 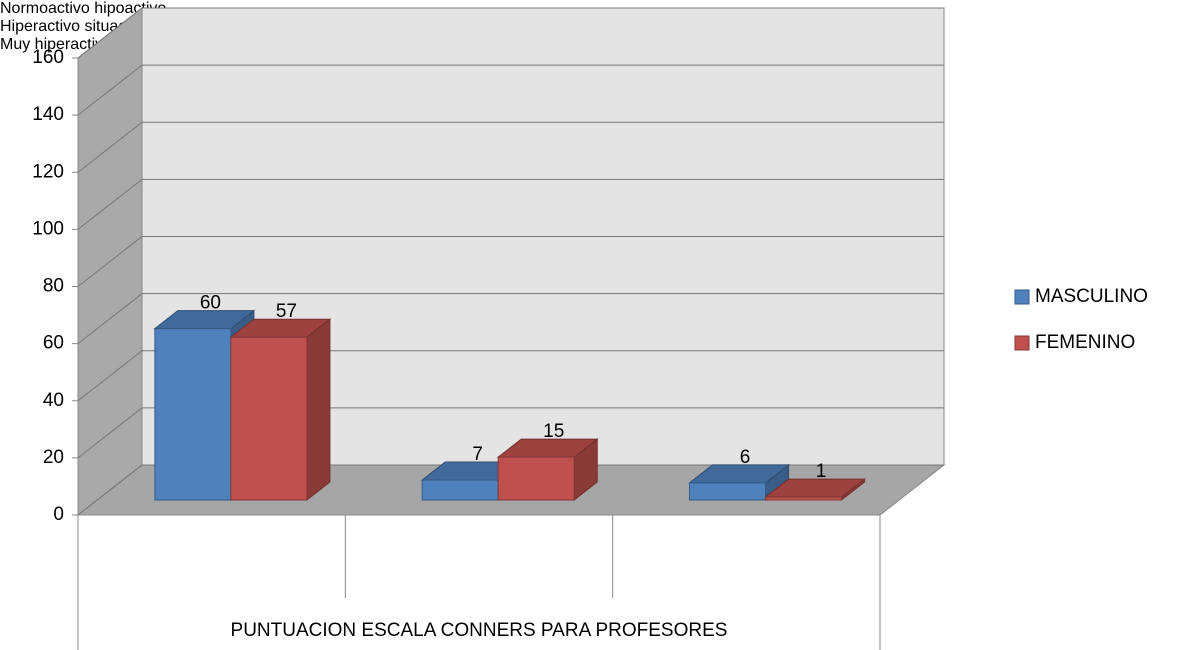 I want to click on y-tick-label: 60, so click(x=53, y=343).